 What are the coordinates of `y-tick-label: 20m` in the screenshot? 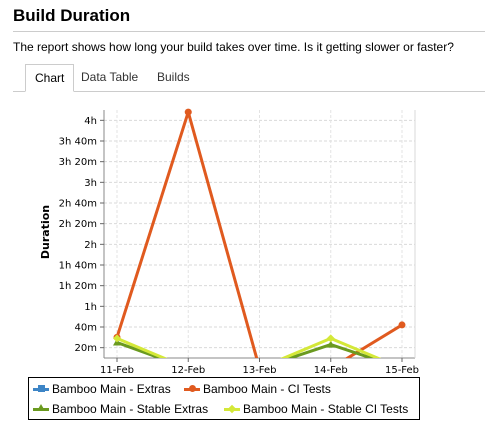 It's located at (86, 348).